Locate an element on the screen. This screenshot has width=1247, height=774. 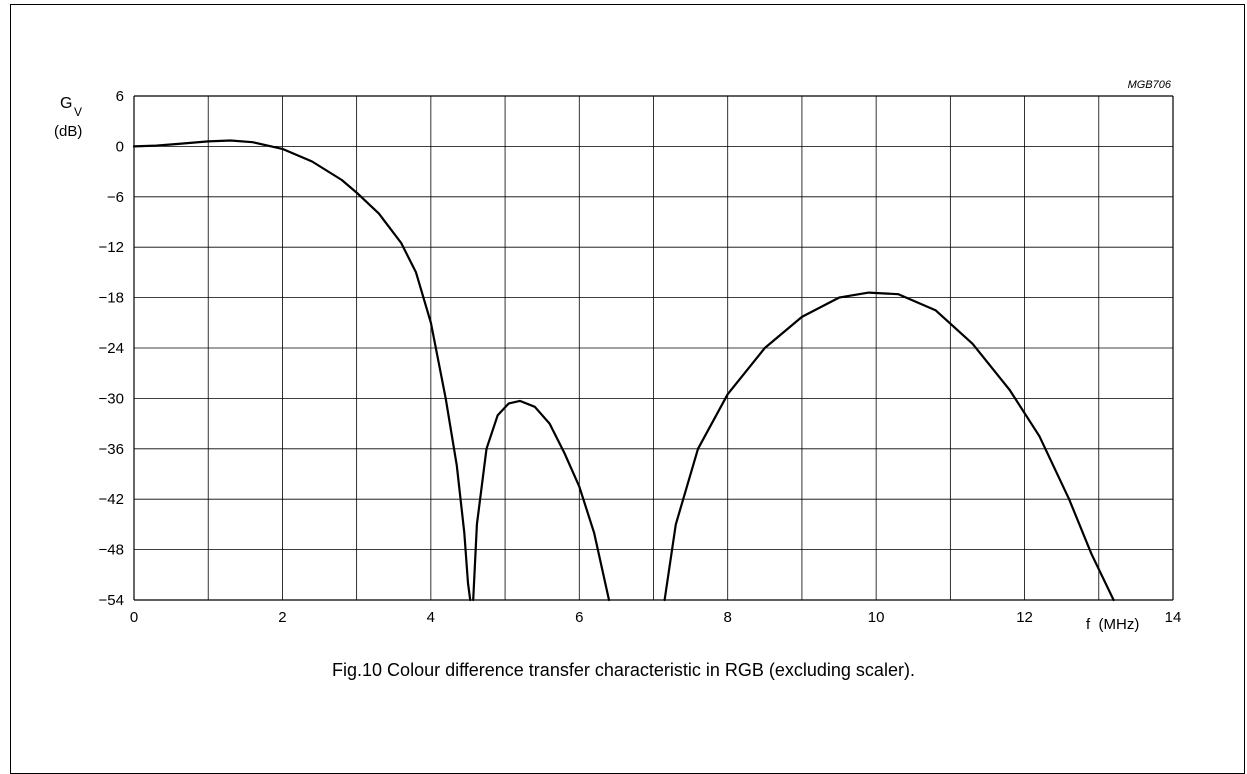
x-tick-label: 14 is located at coordinates (1173, 617).